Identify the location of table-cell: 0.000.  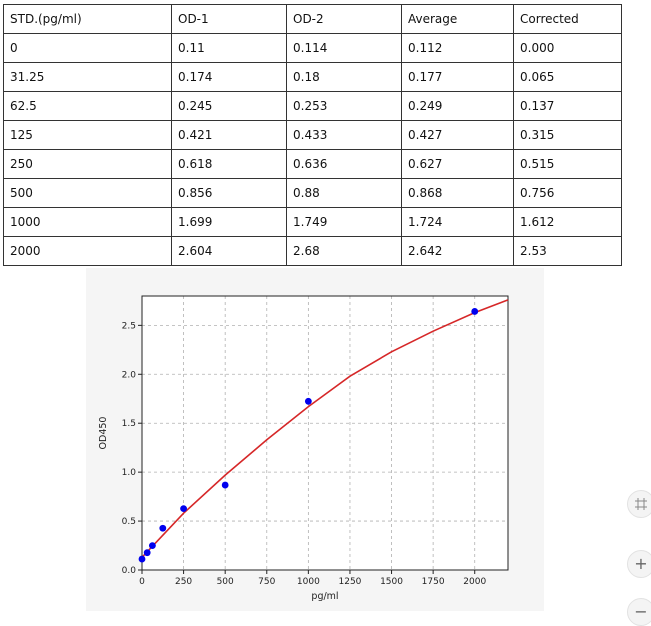
(567, 48).